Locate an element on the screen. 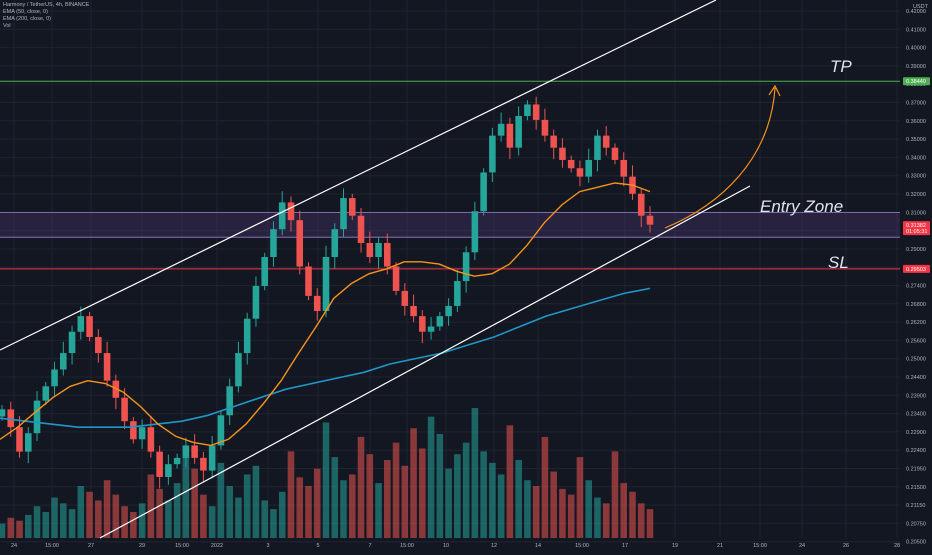 The width and height of the screenshot is (932, 555). time-tick-label: 10 is located at coordinates (446, 546).